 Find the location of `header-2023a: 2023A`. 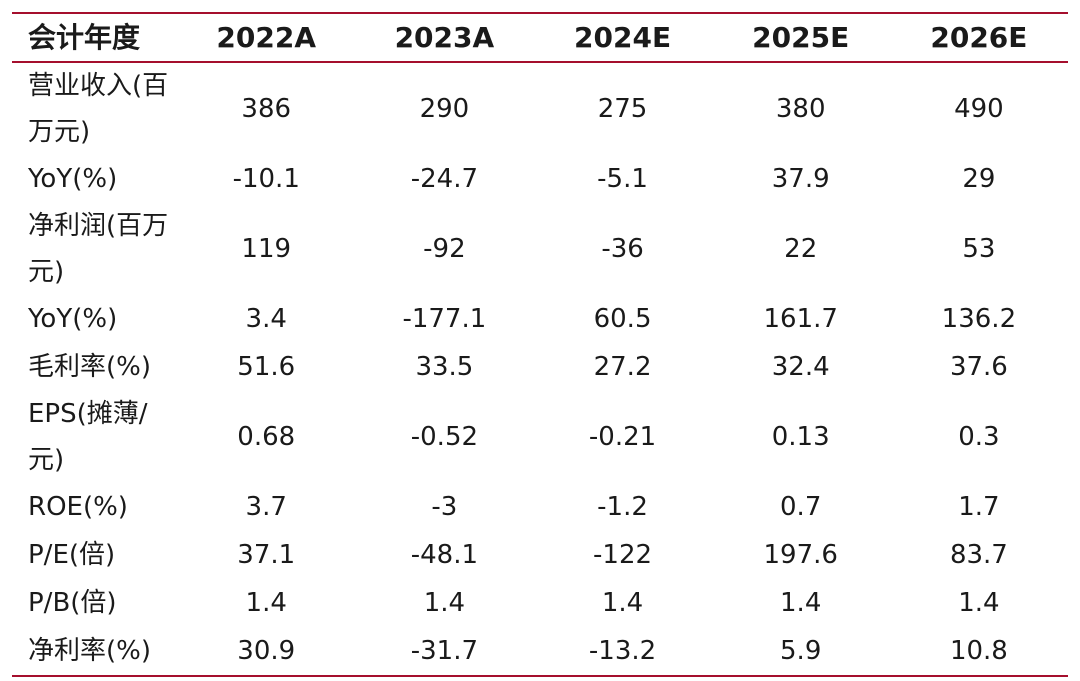

header-2023a: 2023A is located at coordinates (444, 37).